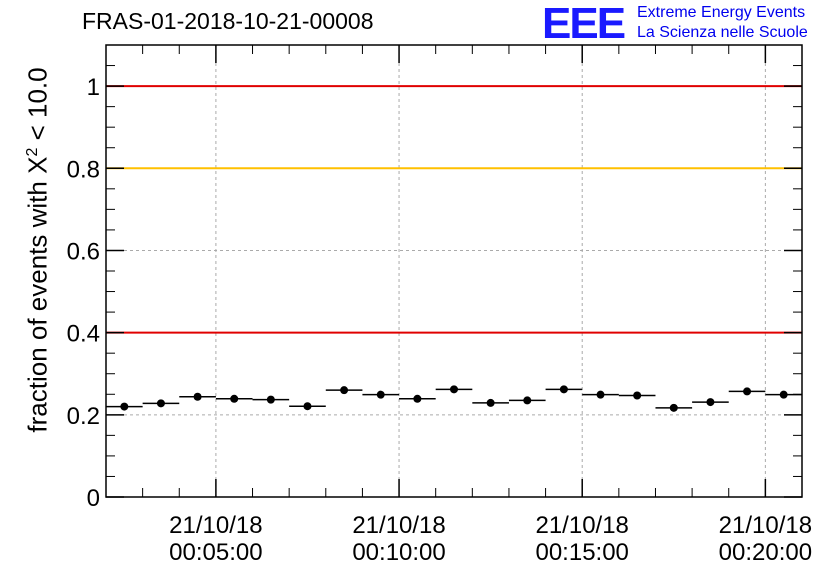 The image size is (836, 572). Describe the element at coordinates (722, 32) in the screenshot. I see `logo-line-2: La Scienza nelle Scuole` at that location.